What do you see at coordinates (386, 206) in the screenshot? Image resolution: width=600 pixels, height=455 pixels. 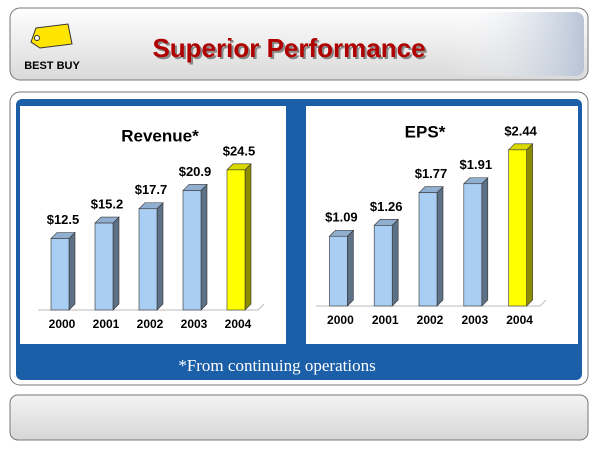 I see `value-label: $1.26` at bounding box center [386, 206].